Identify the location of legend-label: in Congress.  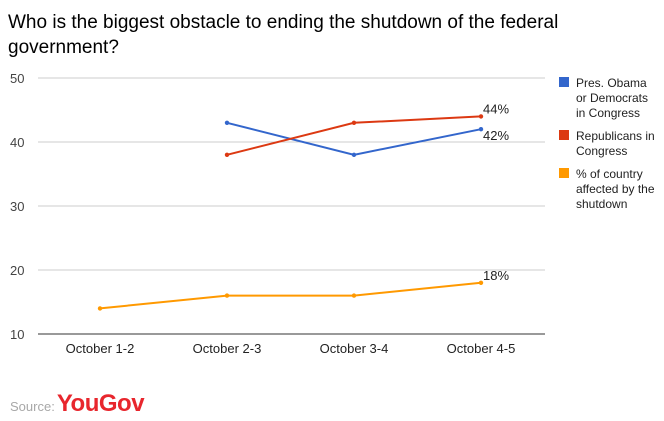
(608, 113).